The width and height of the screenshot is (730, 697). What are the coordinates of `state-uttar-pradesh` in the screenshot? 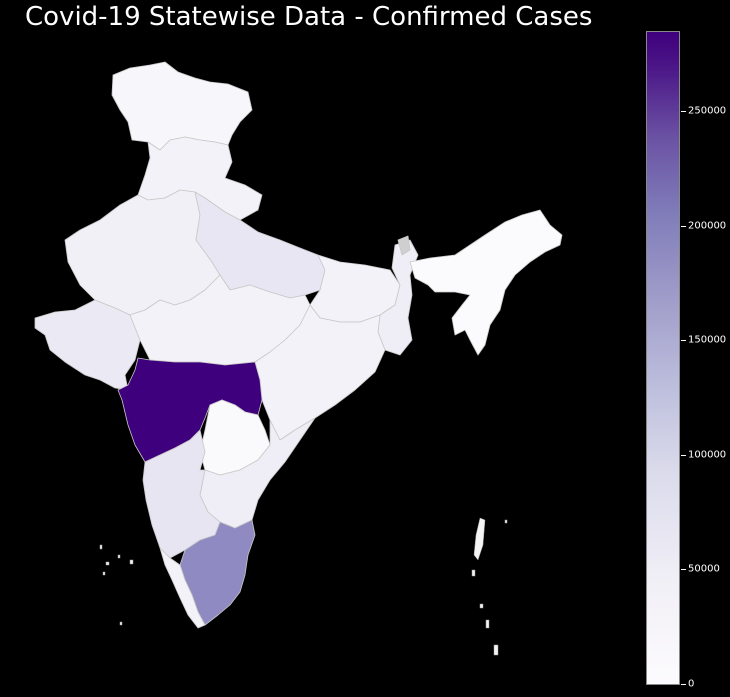 It's located at (260, 245).